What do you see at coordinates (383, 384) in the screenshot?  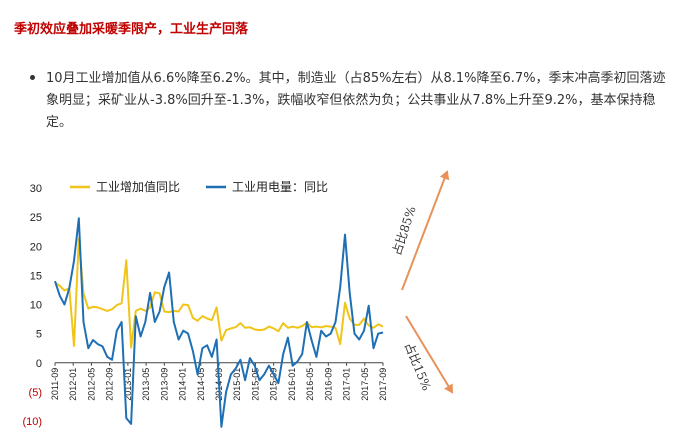 I see `x-tick-label: 2017-09` at bounding box center [383, 384].